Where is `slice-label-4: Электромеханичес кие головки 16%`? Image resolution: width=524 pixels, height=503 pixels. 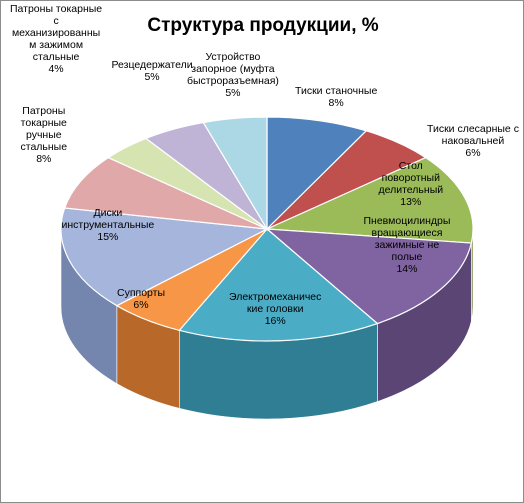 slice-label-4: Электромеханичес кие головки 16% is located at coordinates (275, 309).